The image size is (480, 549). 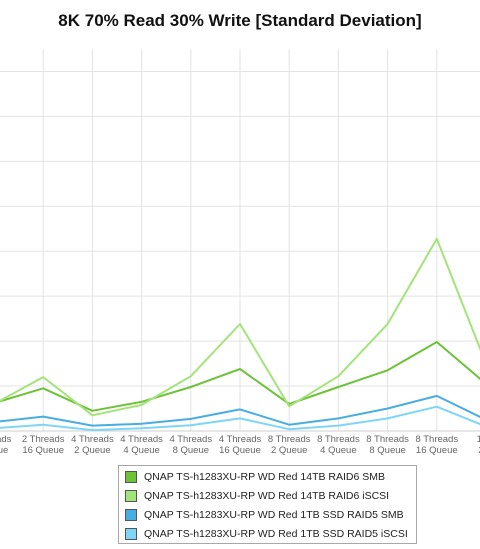 I want to click on x-tick-label: 4 Threads 2 Queue, so click(x=92, y=445).